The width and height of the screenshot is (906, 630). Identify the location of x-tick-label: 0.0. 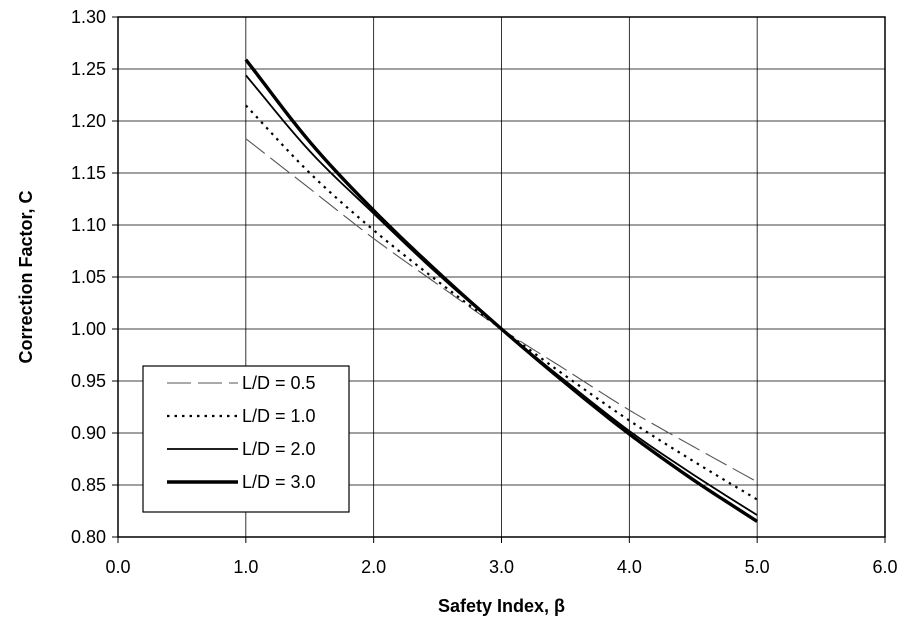
(117, 567).